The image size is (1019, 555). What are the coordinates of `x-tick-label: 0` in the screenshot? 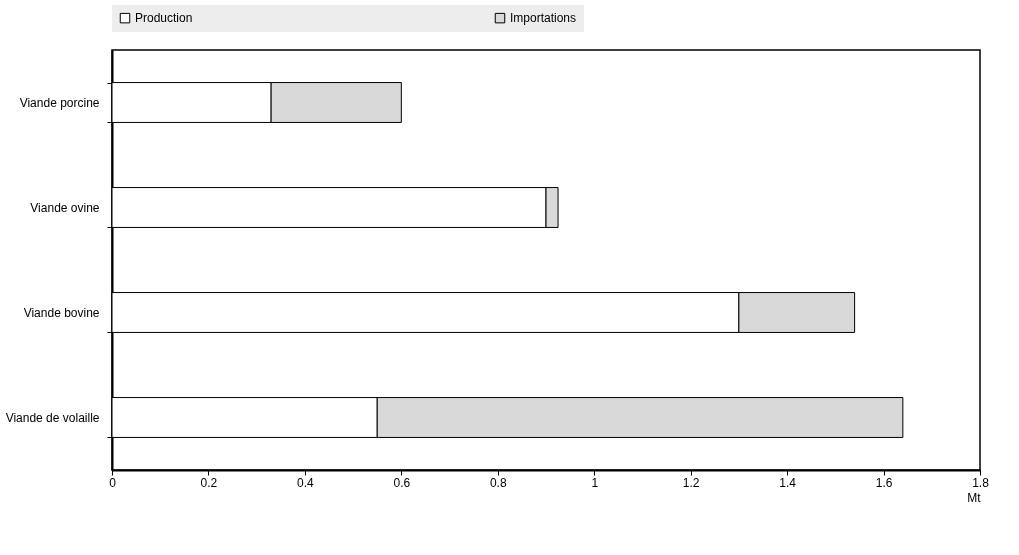 It's located at (113, 482).